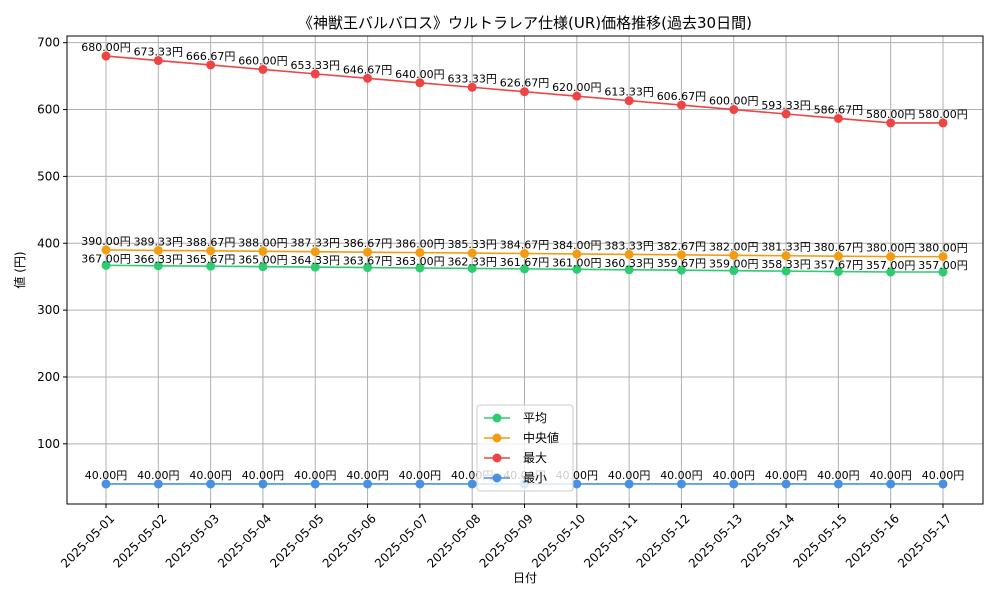 This screenshot has width=1000, height=600. What do you see at coordinates (368, 69) in the screenshot?
I see `data-label: 646.67円` at bounding box center [368, 69].